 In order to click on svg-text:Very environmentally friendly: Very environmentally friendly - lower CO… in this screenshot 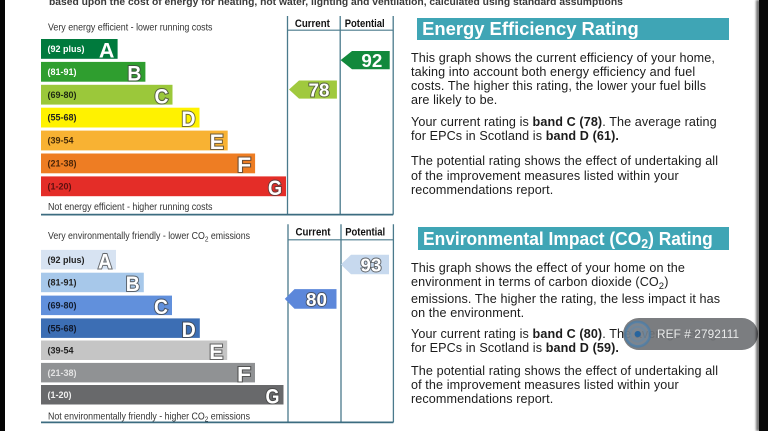, I will do `click(149, 237)`.